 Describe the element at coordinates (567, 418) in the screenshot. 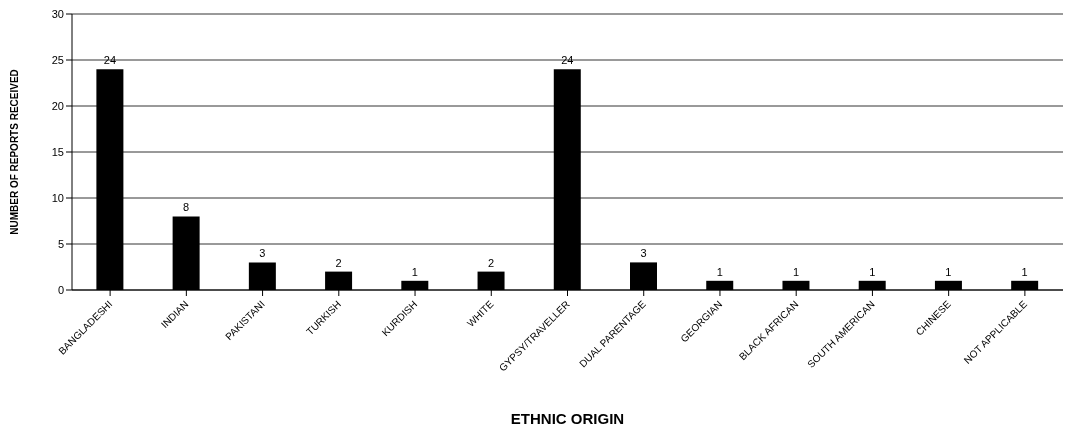

I see `x-axis-title: ETHNIC ORIGIN` at that location.